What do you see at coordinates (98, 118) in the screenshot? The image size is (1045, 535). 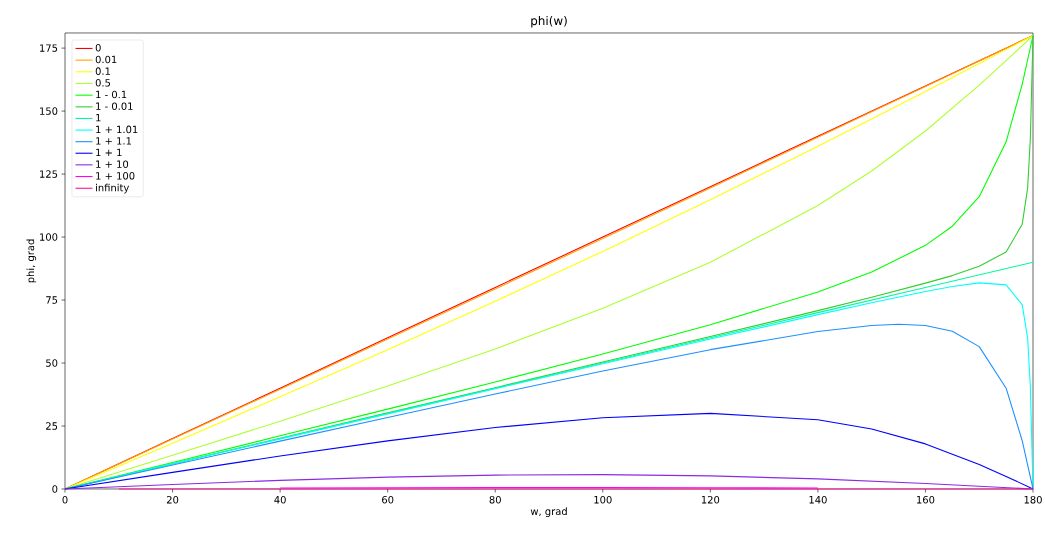 I see `legend-label: 1` at bounding box center [98, 118].